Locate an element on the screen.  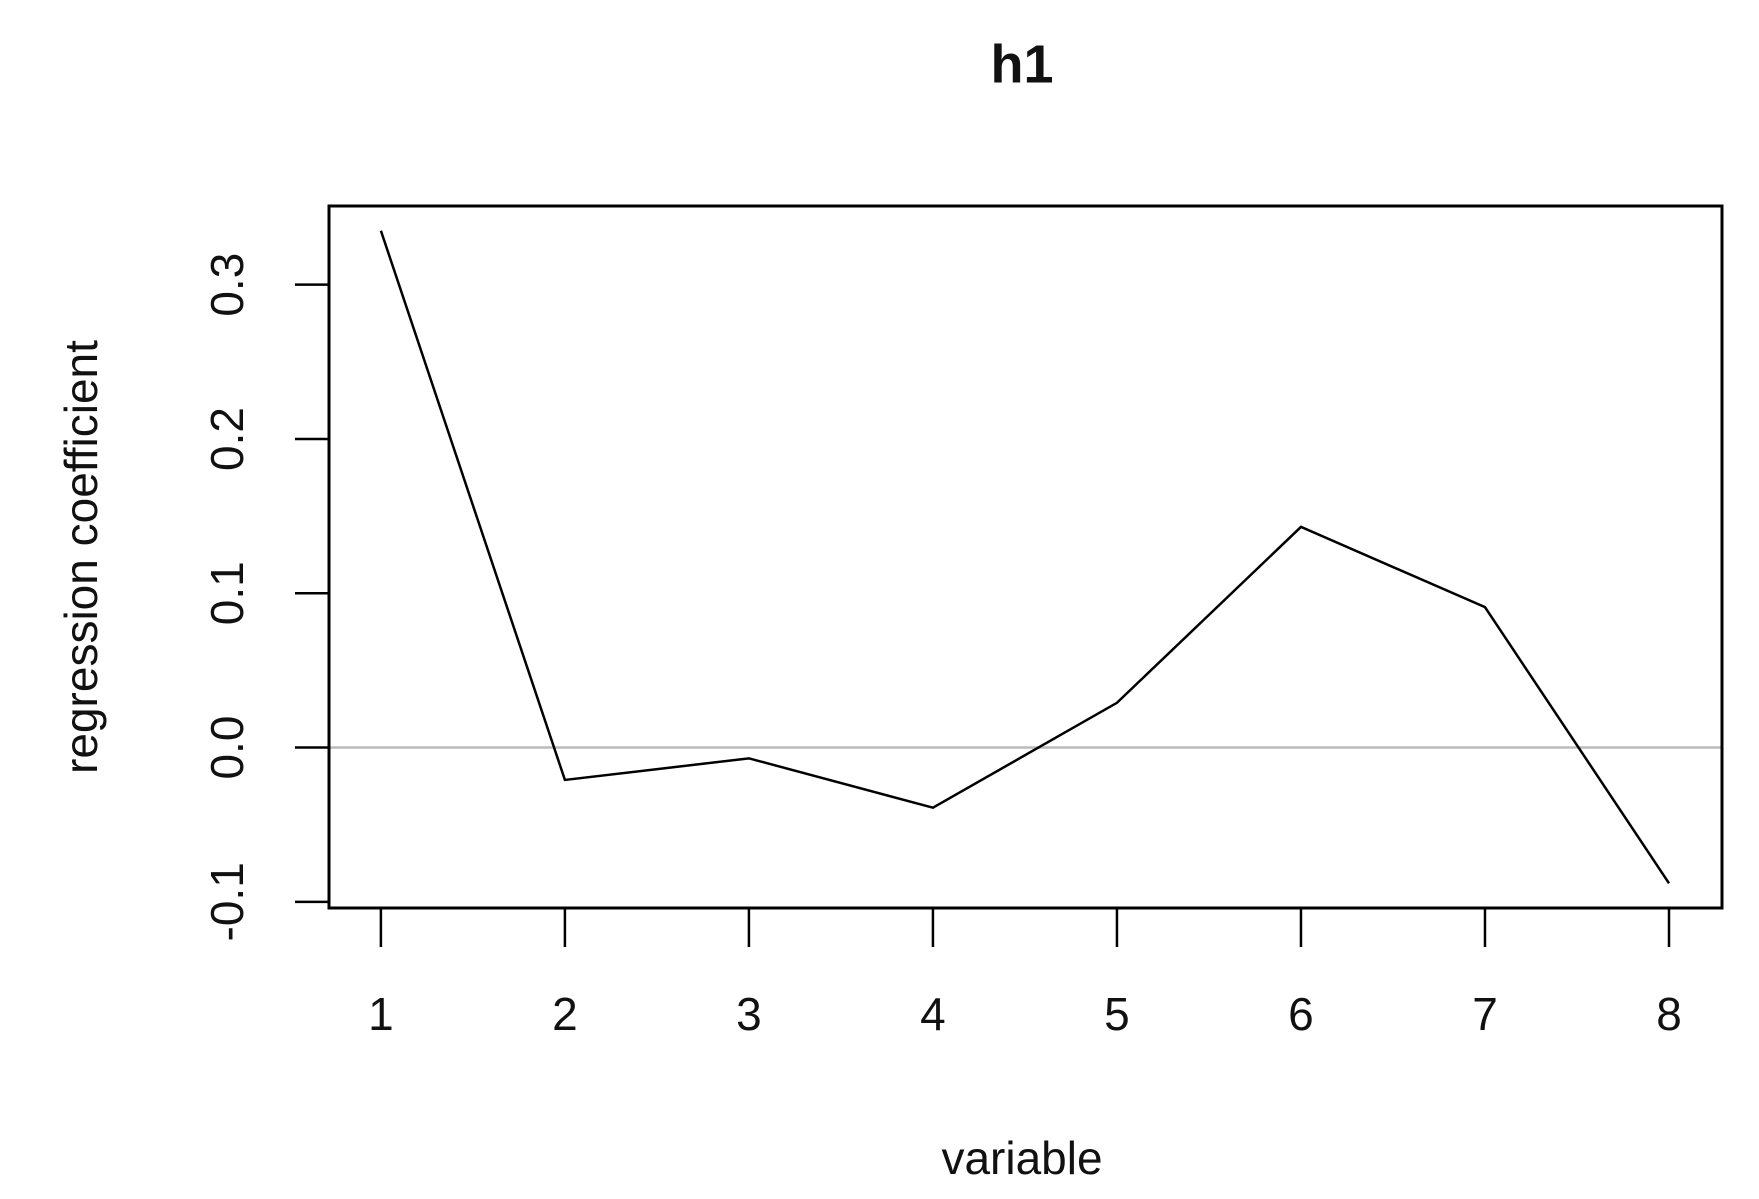
x-tick-label: 8 is located at coordinates (1669, 1014).